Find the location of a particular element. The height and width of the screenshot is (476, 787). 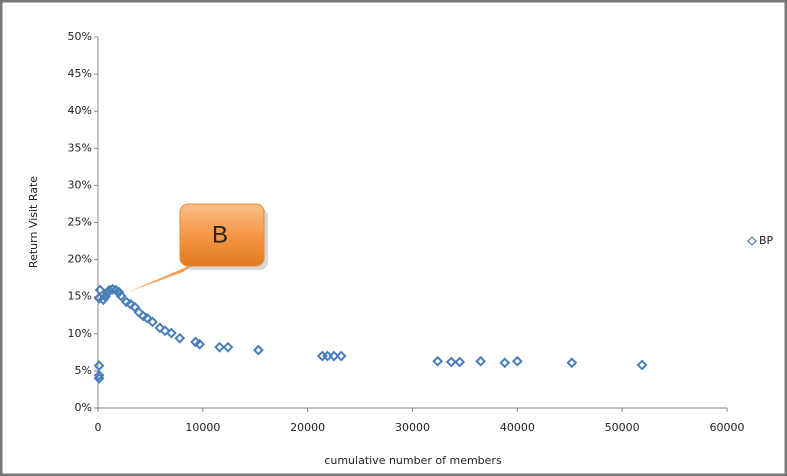

y-tick-label: 5% is located at coordinates (83, 370).